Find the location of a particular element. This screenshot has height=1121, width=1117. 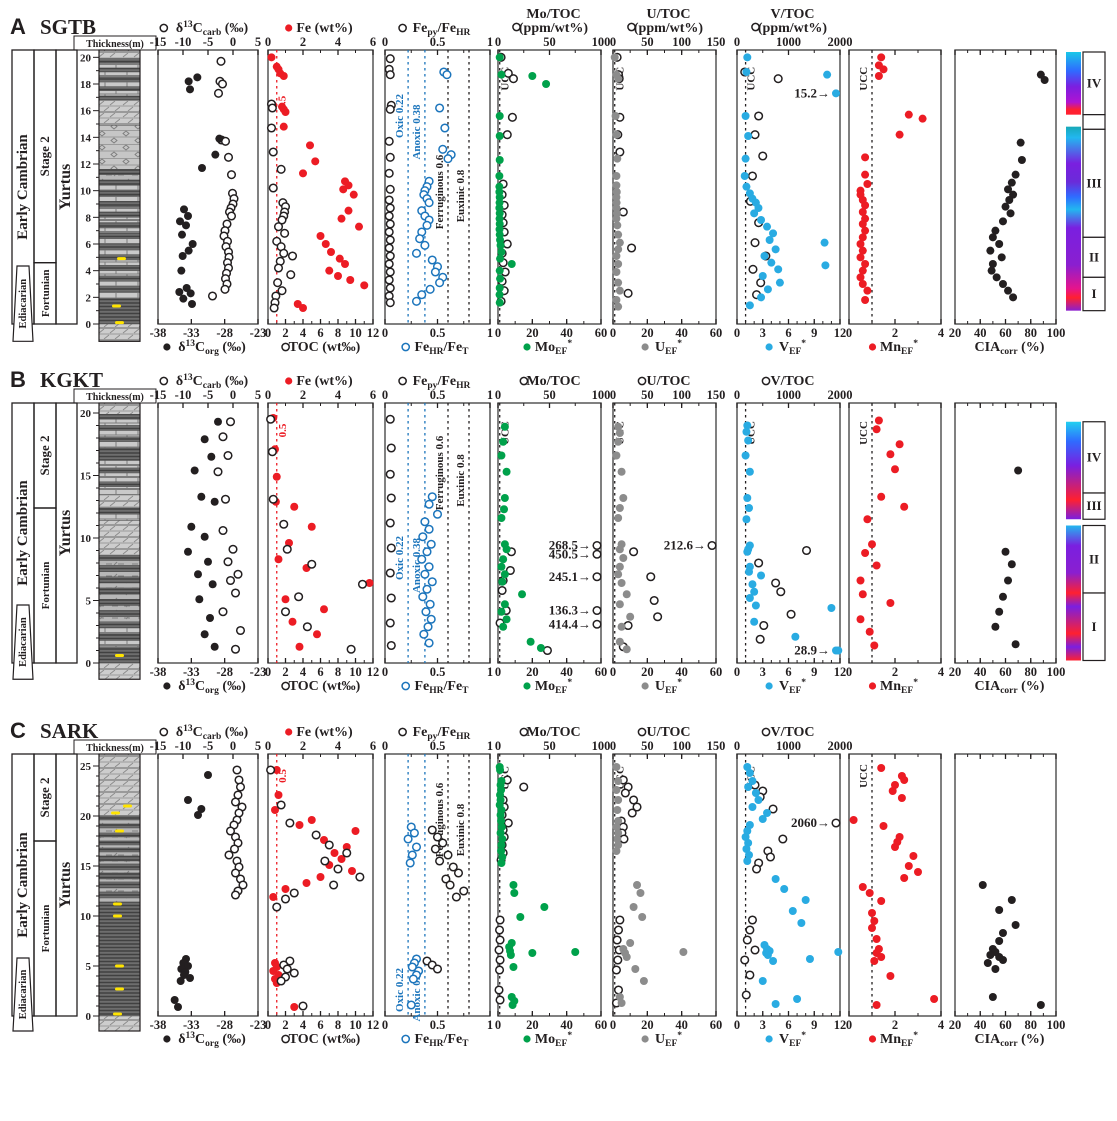

ruler-label: 25 is located at coordinates (86, 767).